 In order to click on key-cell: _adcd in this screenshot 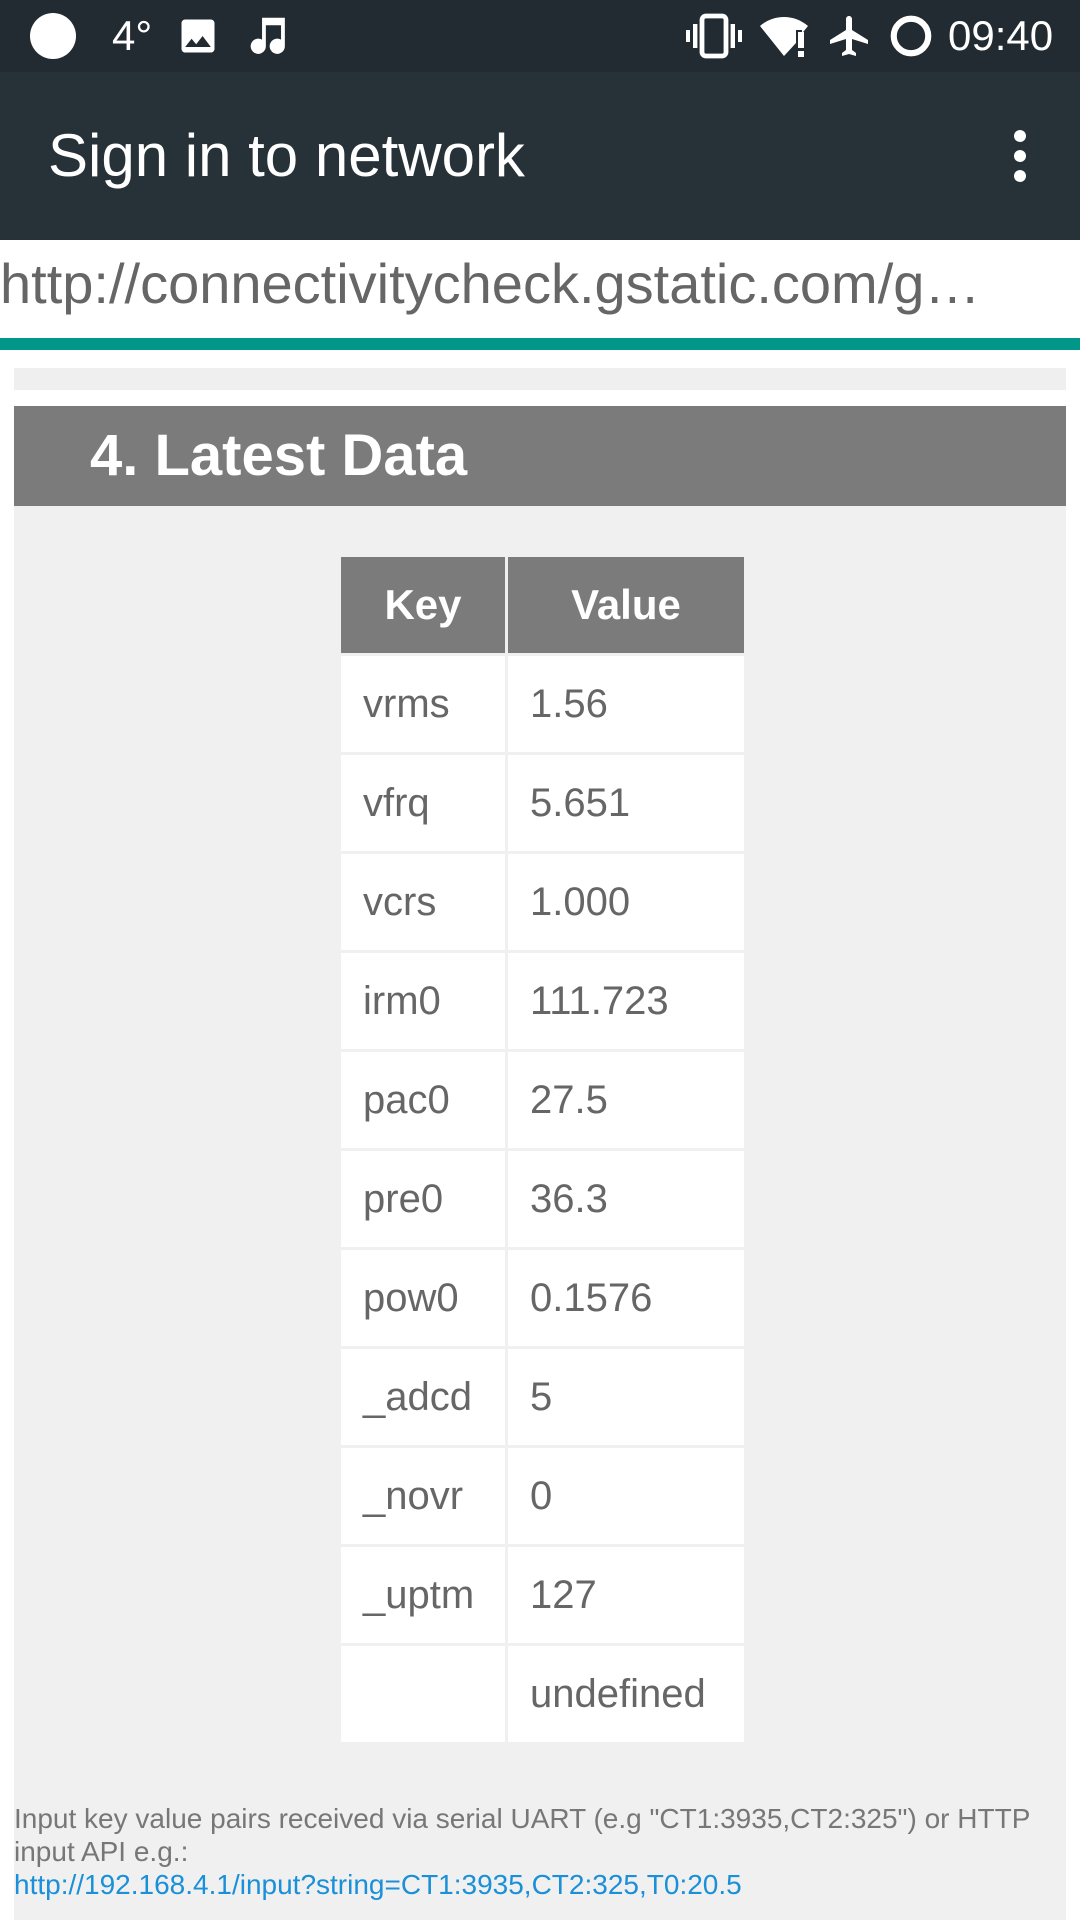, I will do `click(423, 1397)`.